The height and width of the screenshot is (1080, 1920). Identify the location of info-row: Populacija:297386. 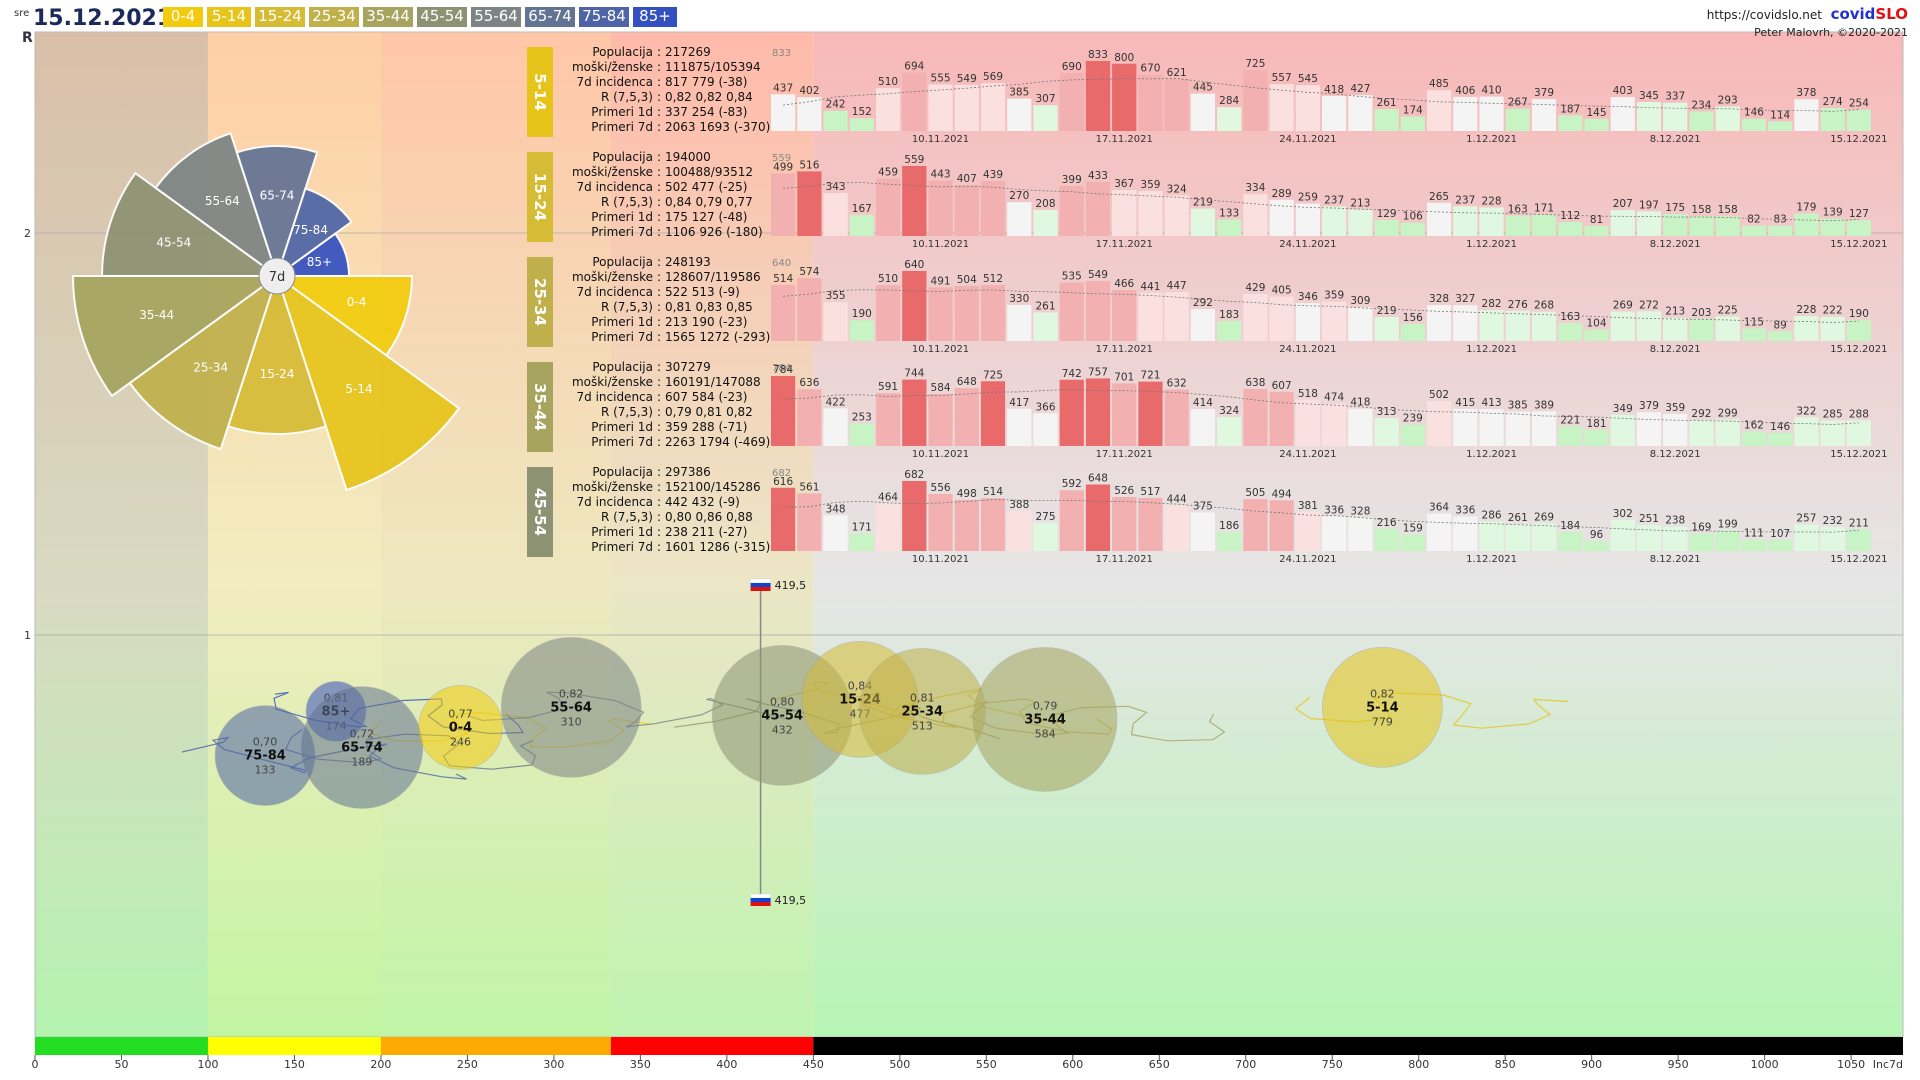
(664, 472).